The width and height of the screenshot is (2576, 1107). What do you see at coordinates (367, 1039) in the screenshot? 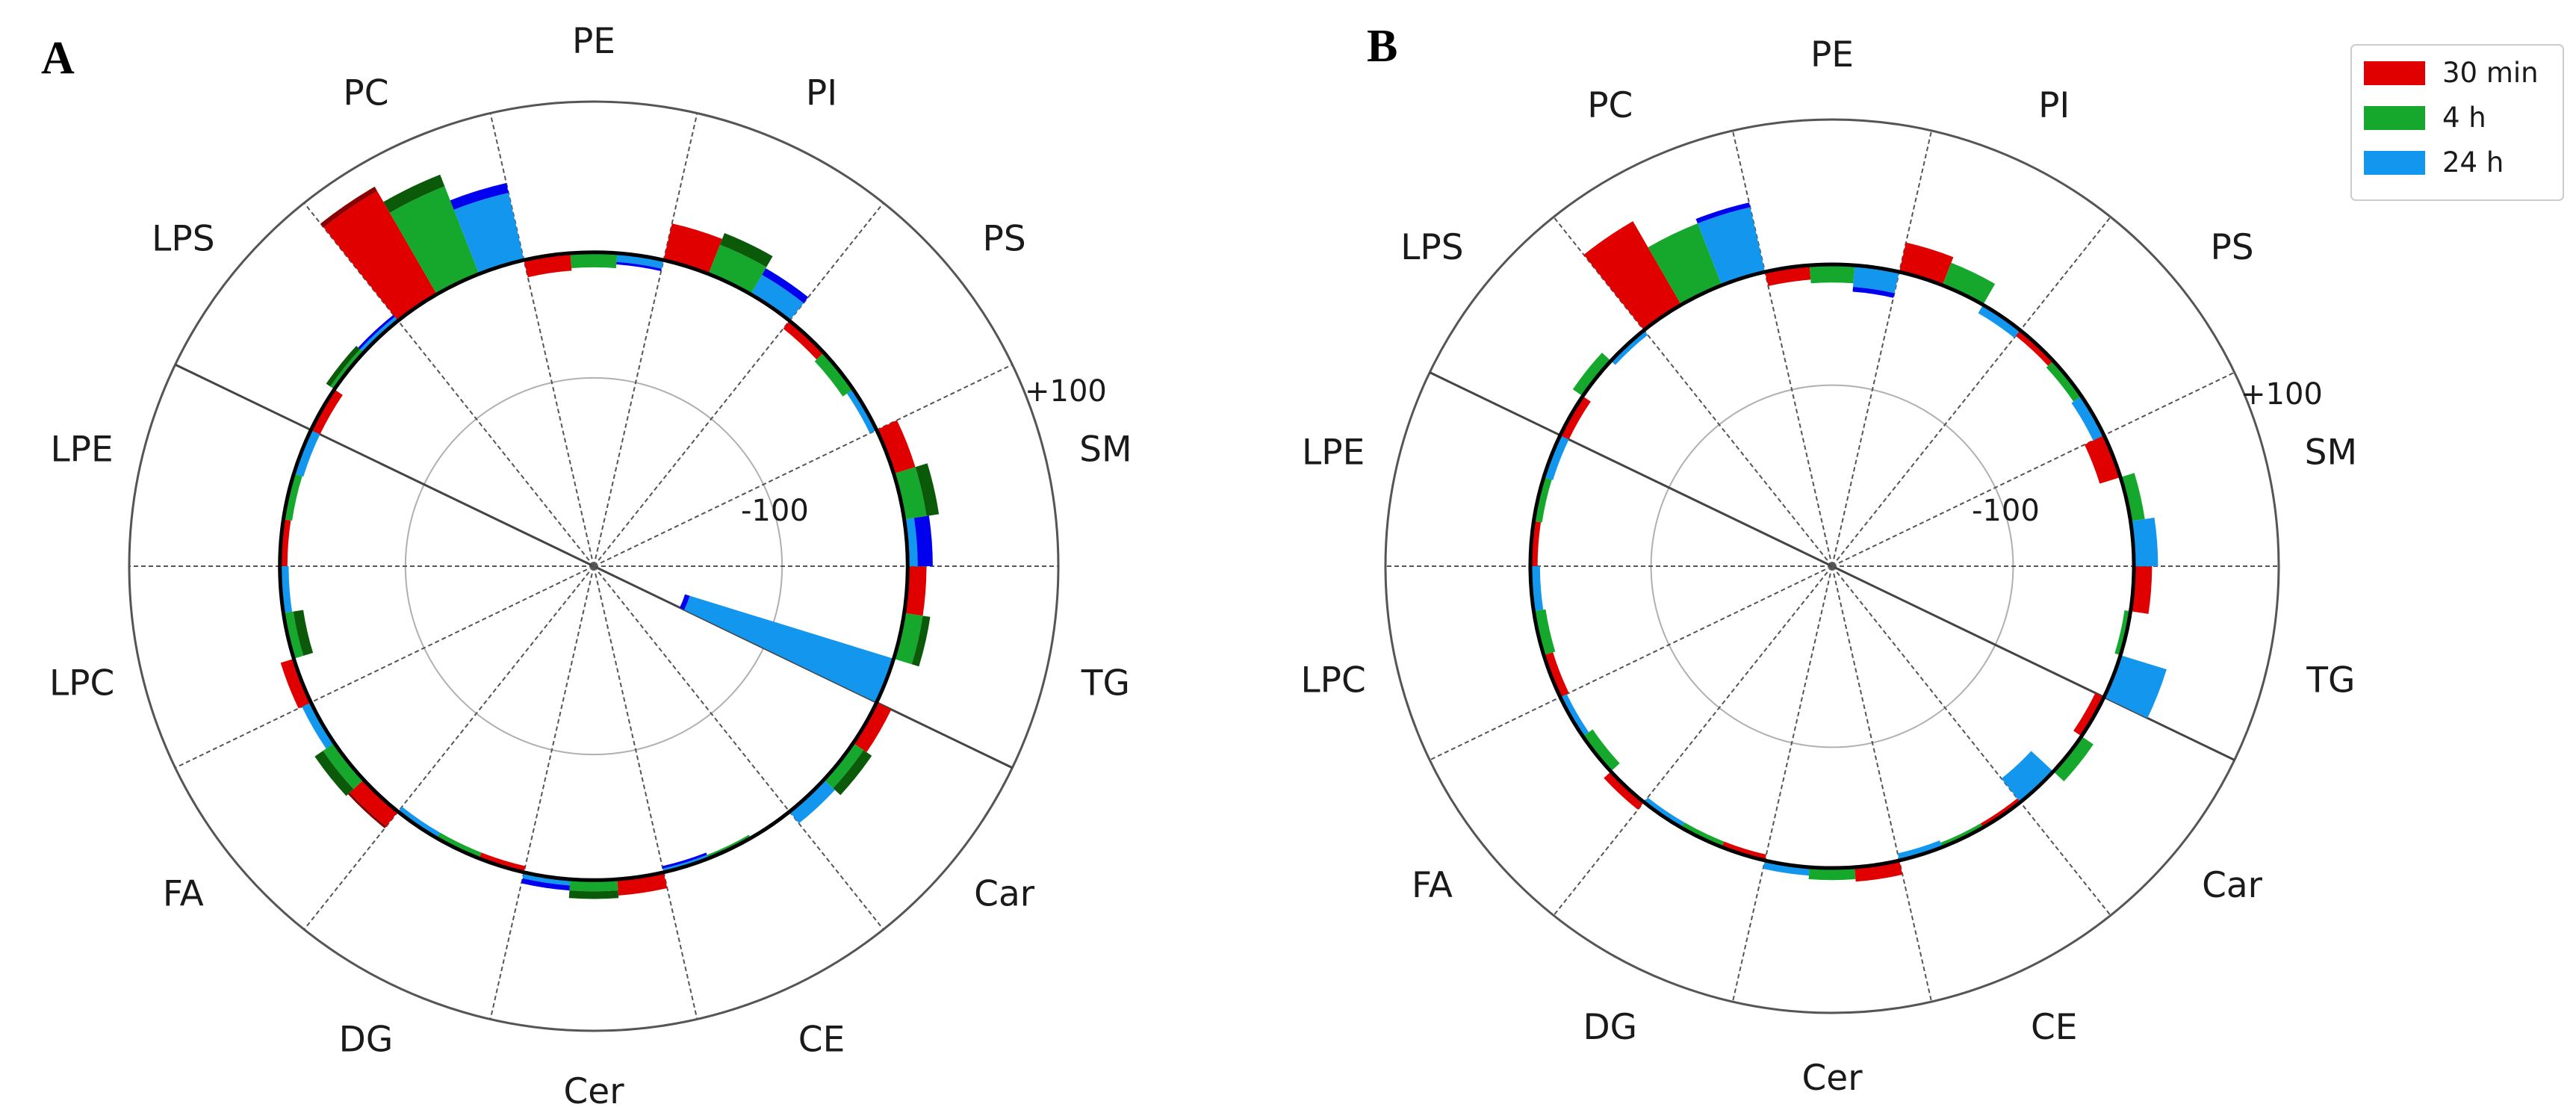
I see `category-label: DG` at bounding box center [367, 1039].